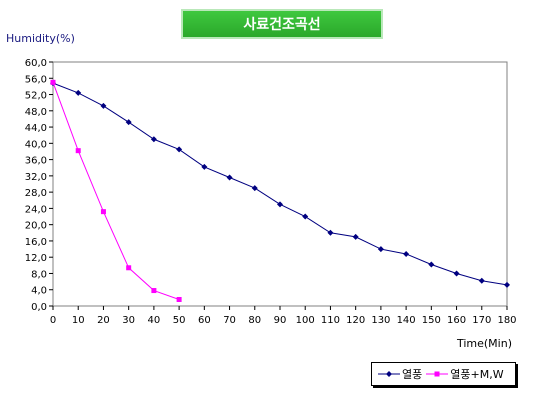  What do you see at coordinates (36, 177) in the screenshot?
I see `y-tick-label: 32,0` at bounding box center [36, 177].